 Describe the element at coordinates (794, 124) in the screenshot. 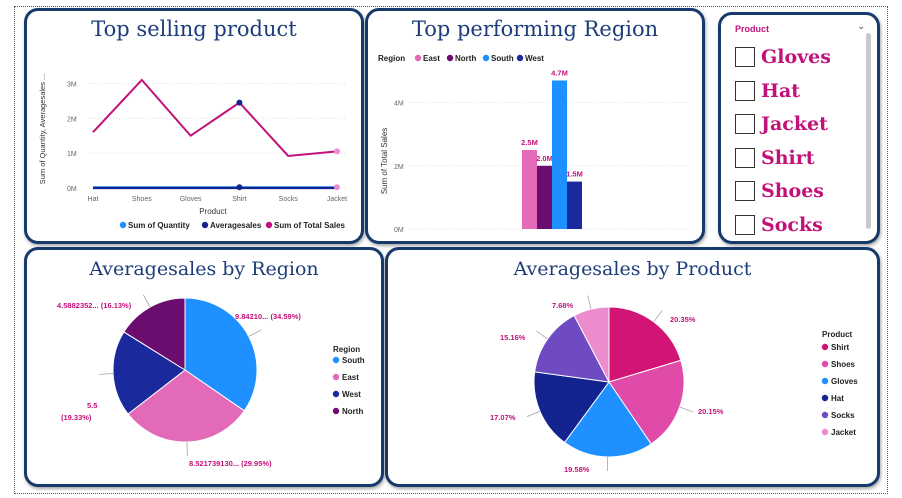

I see `slicer-item-label: Jacket` at that location.